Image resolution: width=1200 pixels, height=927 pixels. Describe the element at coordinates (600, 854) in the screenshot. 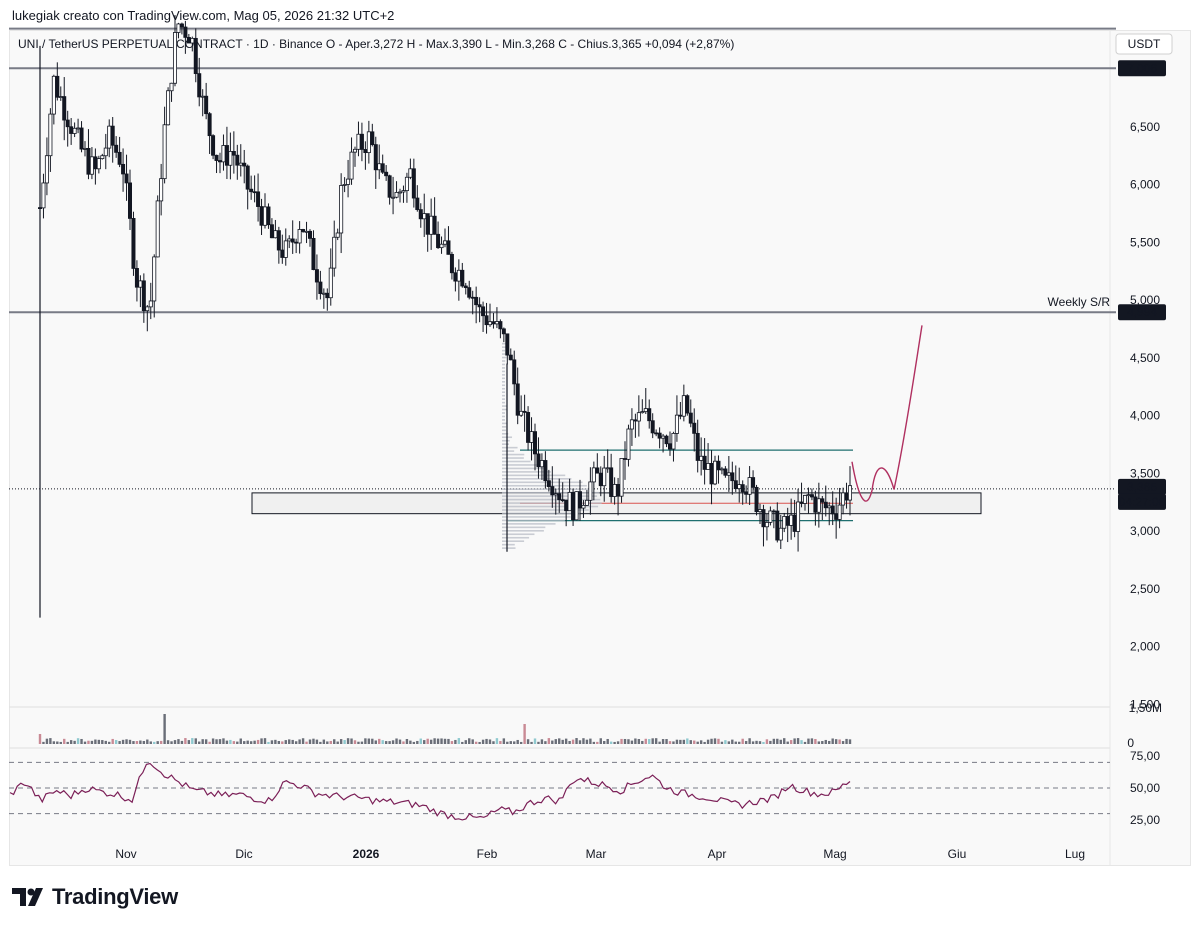

I see `time-axis: Nov Dic 2026 Feb Mar Apr Mag Giu Lug` at that location.